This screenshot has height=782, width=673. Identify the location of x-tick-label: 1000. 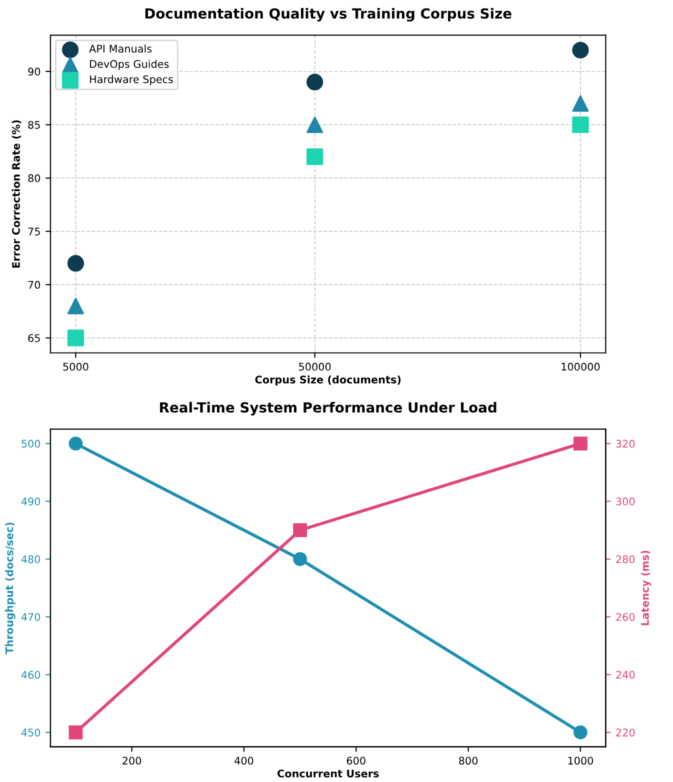
(581, 760).